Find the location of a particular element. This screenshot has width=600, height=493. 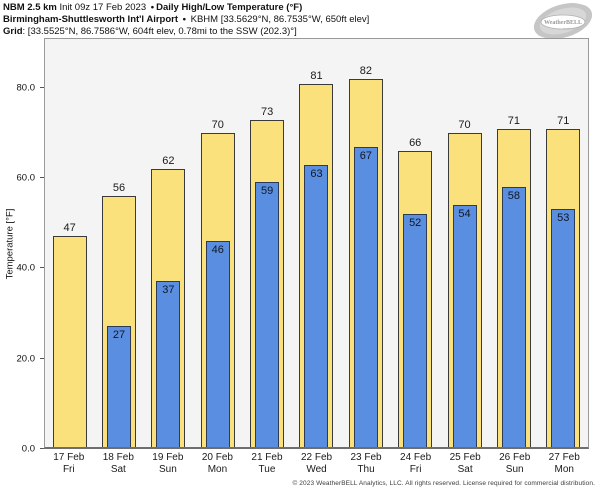

x-tick-label: 24 Feb Fri is located at coordinates (416, 464).